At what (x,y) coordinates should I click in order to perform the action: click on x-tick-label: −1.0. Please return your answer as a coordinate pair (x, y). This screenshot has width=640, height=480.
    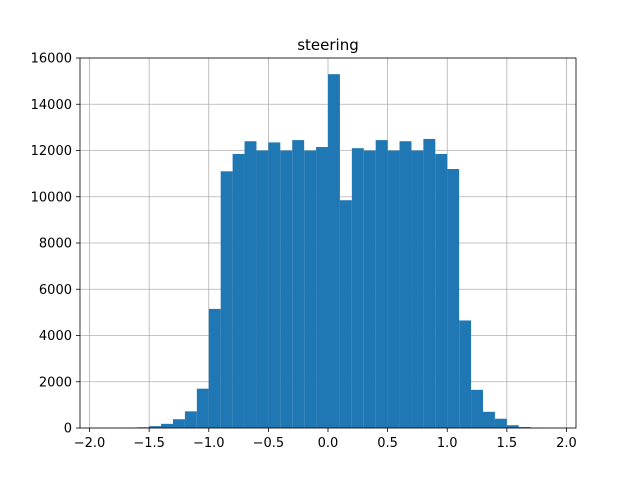
    Looking at the image, I should click on (209, 443).